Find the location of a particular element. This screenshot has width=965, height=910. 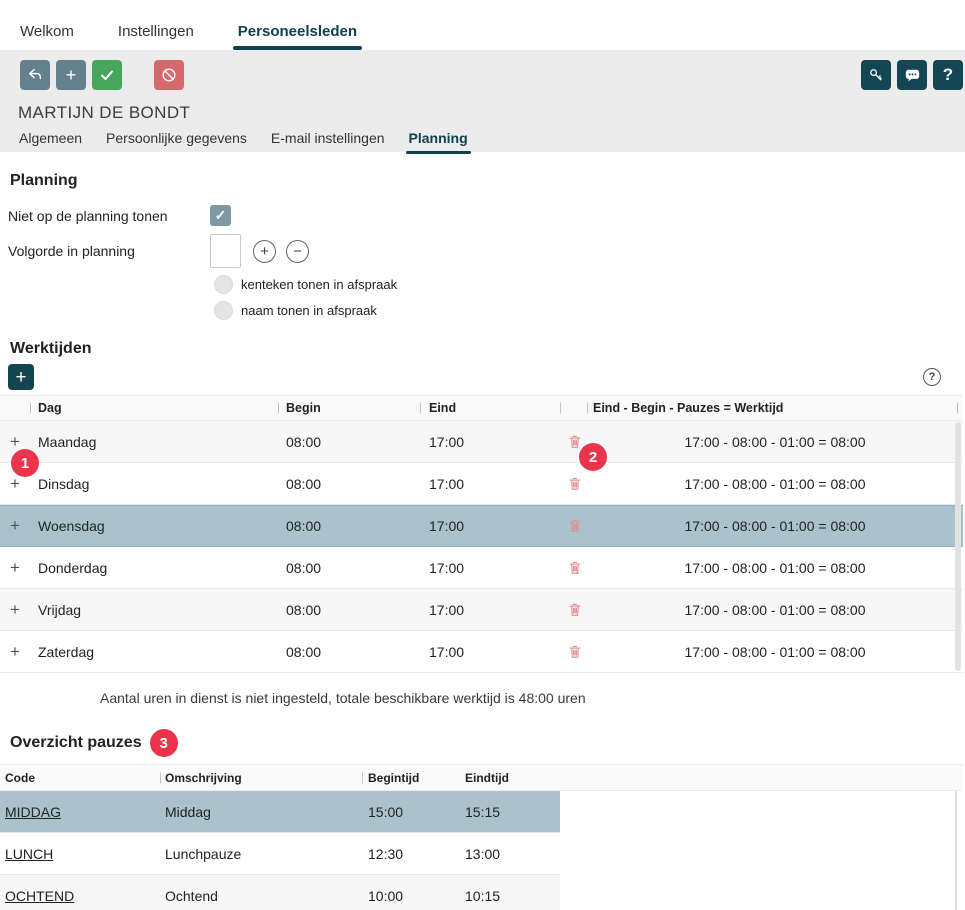

tab-persoonlijke-gegevens: Persoonlijke gegevens is located at coordinates (176, 138).